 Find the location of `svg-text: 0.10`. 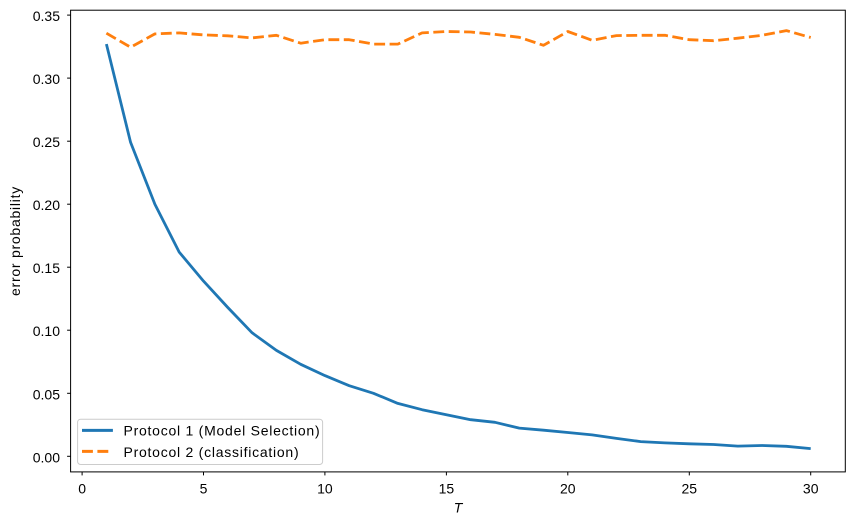

svg-text: 0.10 is located at coordinates (46, 331).